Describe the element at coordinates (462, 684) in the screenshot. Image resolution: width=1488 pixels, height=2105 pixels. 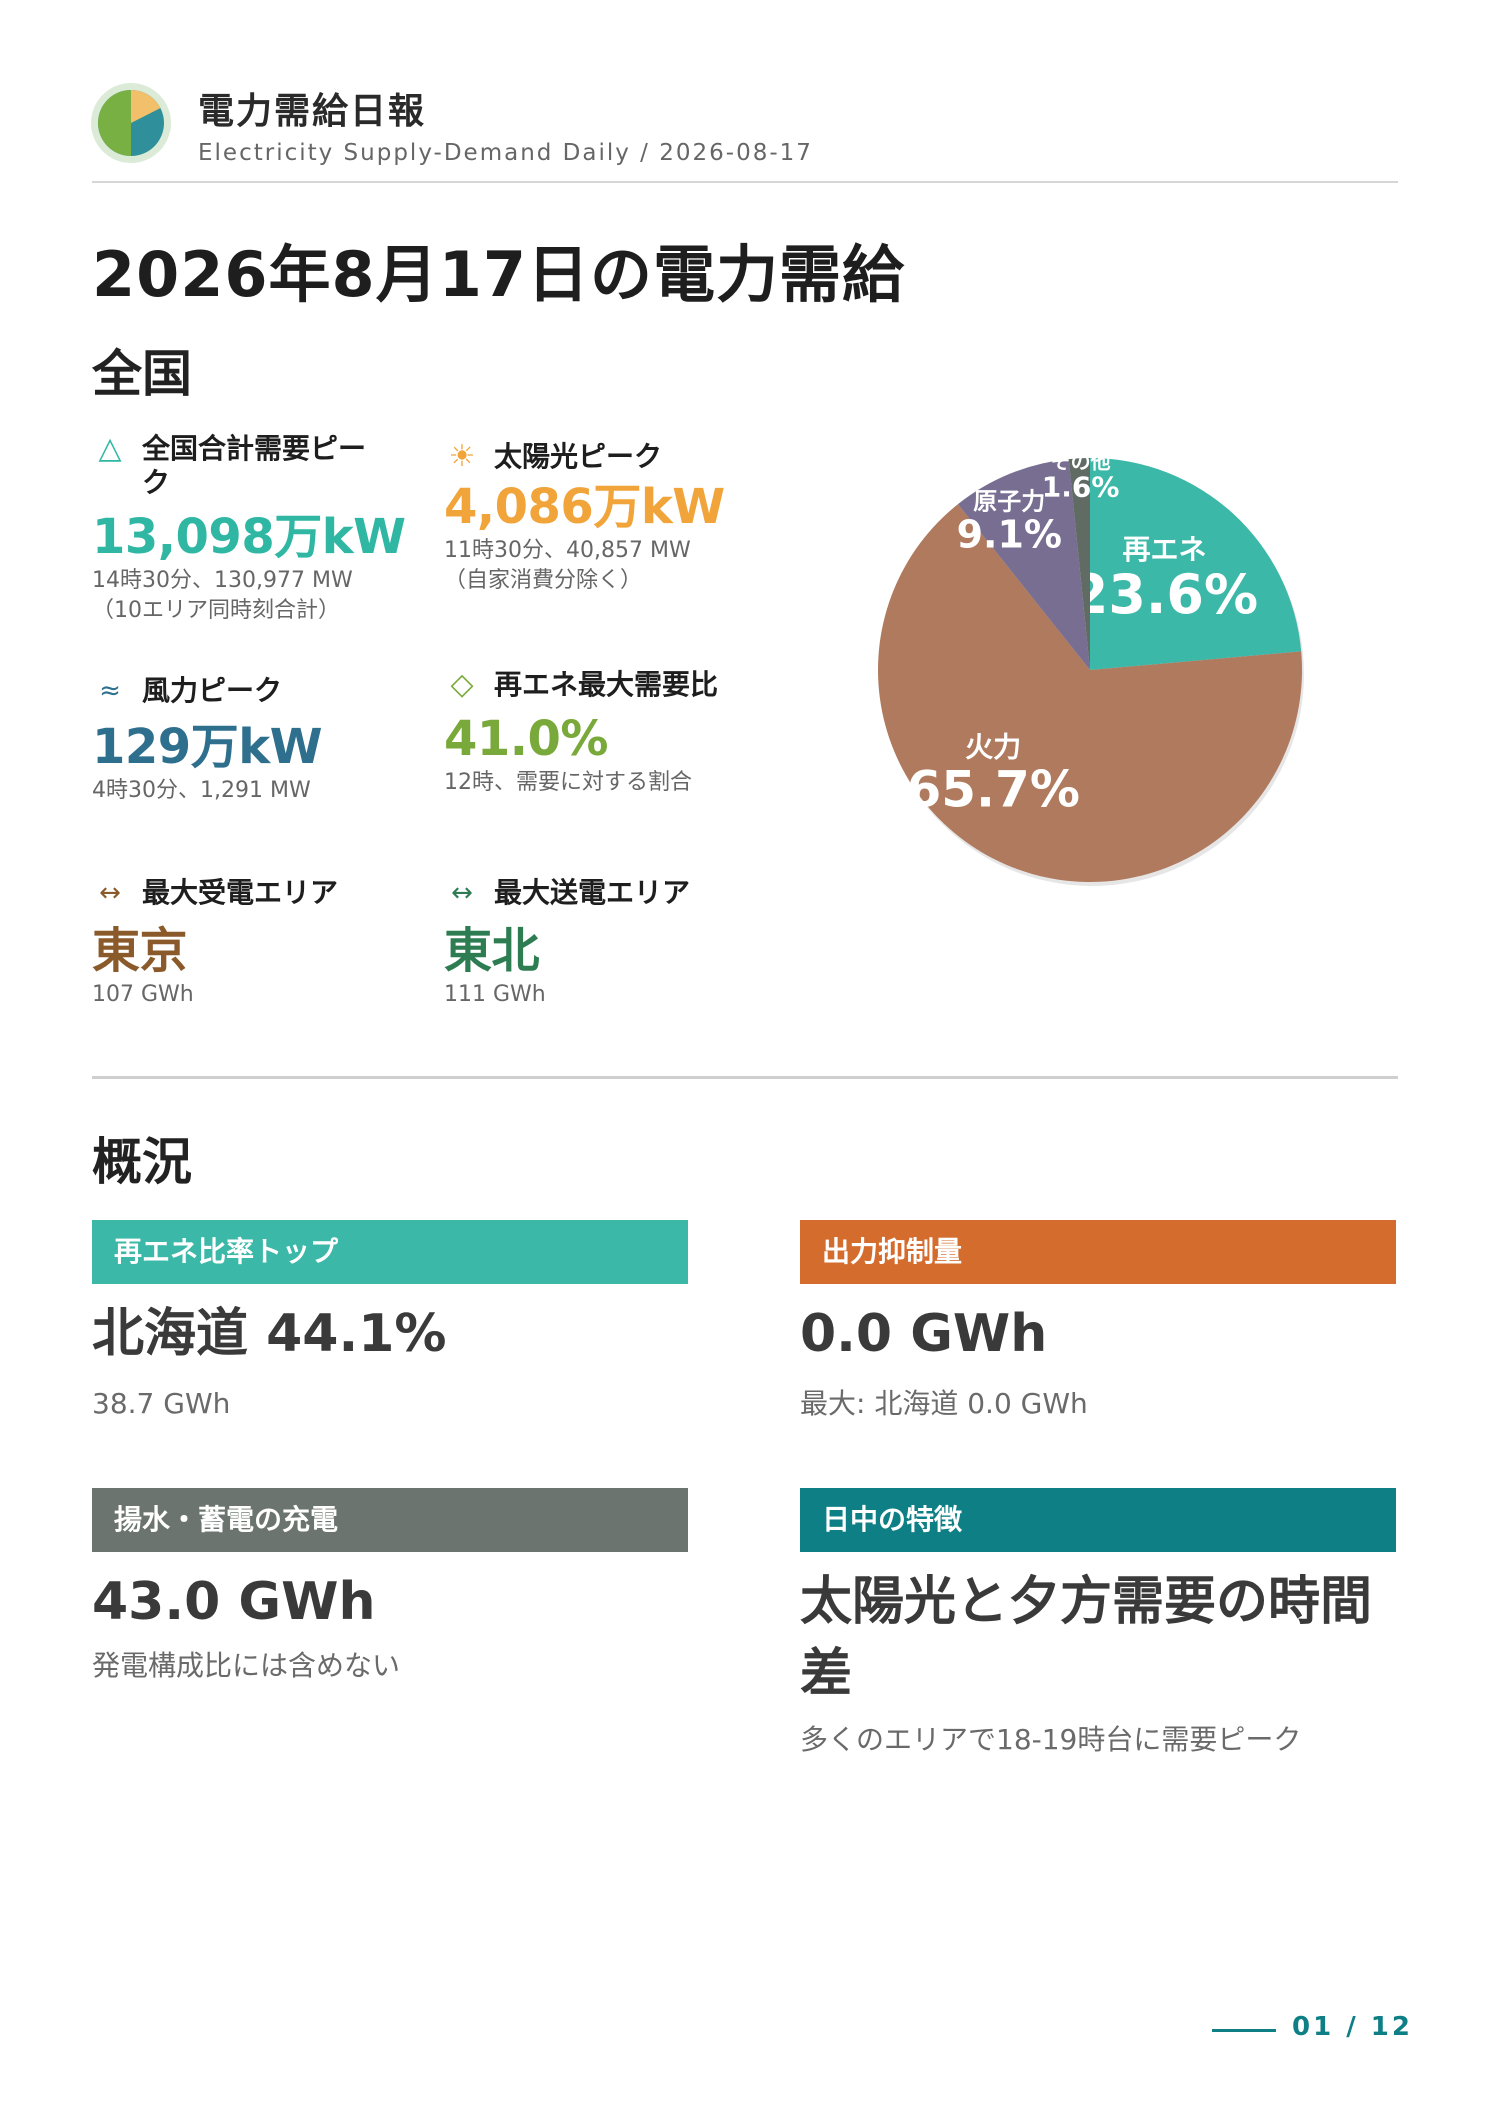
I see `diamond-outline-icon: ◇` at that location.